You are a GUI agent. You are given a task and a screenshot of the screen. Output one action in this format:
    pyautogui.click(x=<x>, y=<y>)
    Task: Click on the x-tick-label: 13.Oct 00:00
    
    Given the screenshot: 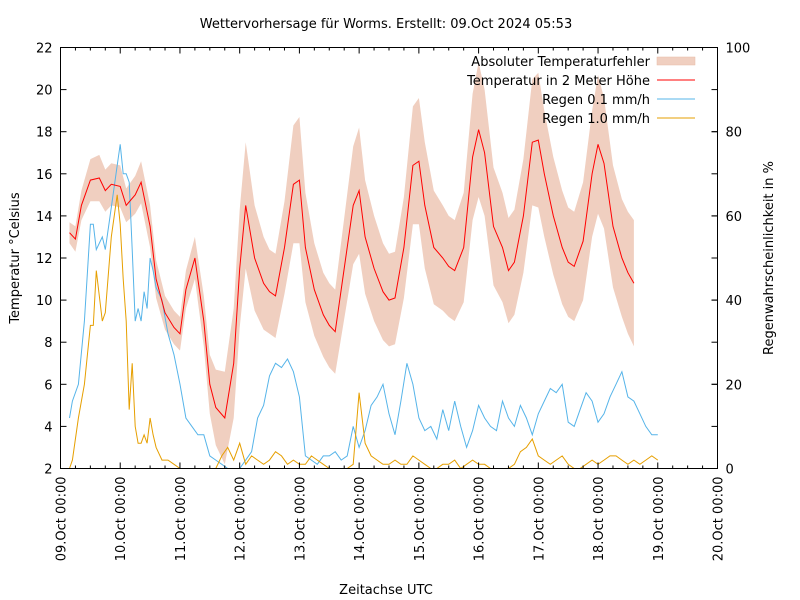 What is the action you would take?
    pyautogui.click(x=300, y=519)
    